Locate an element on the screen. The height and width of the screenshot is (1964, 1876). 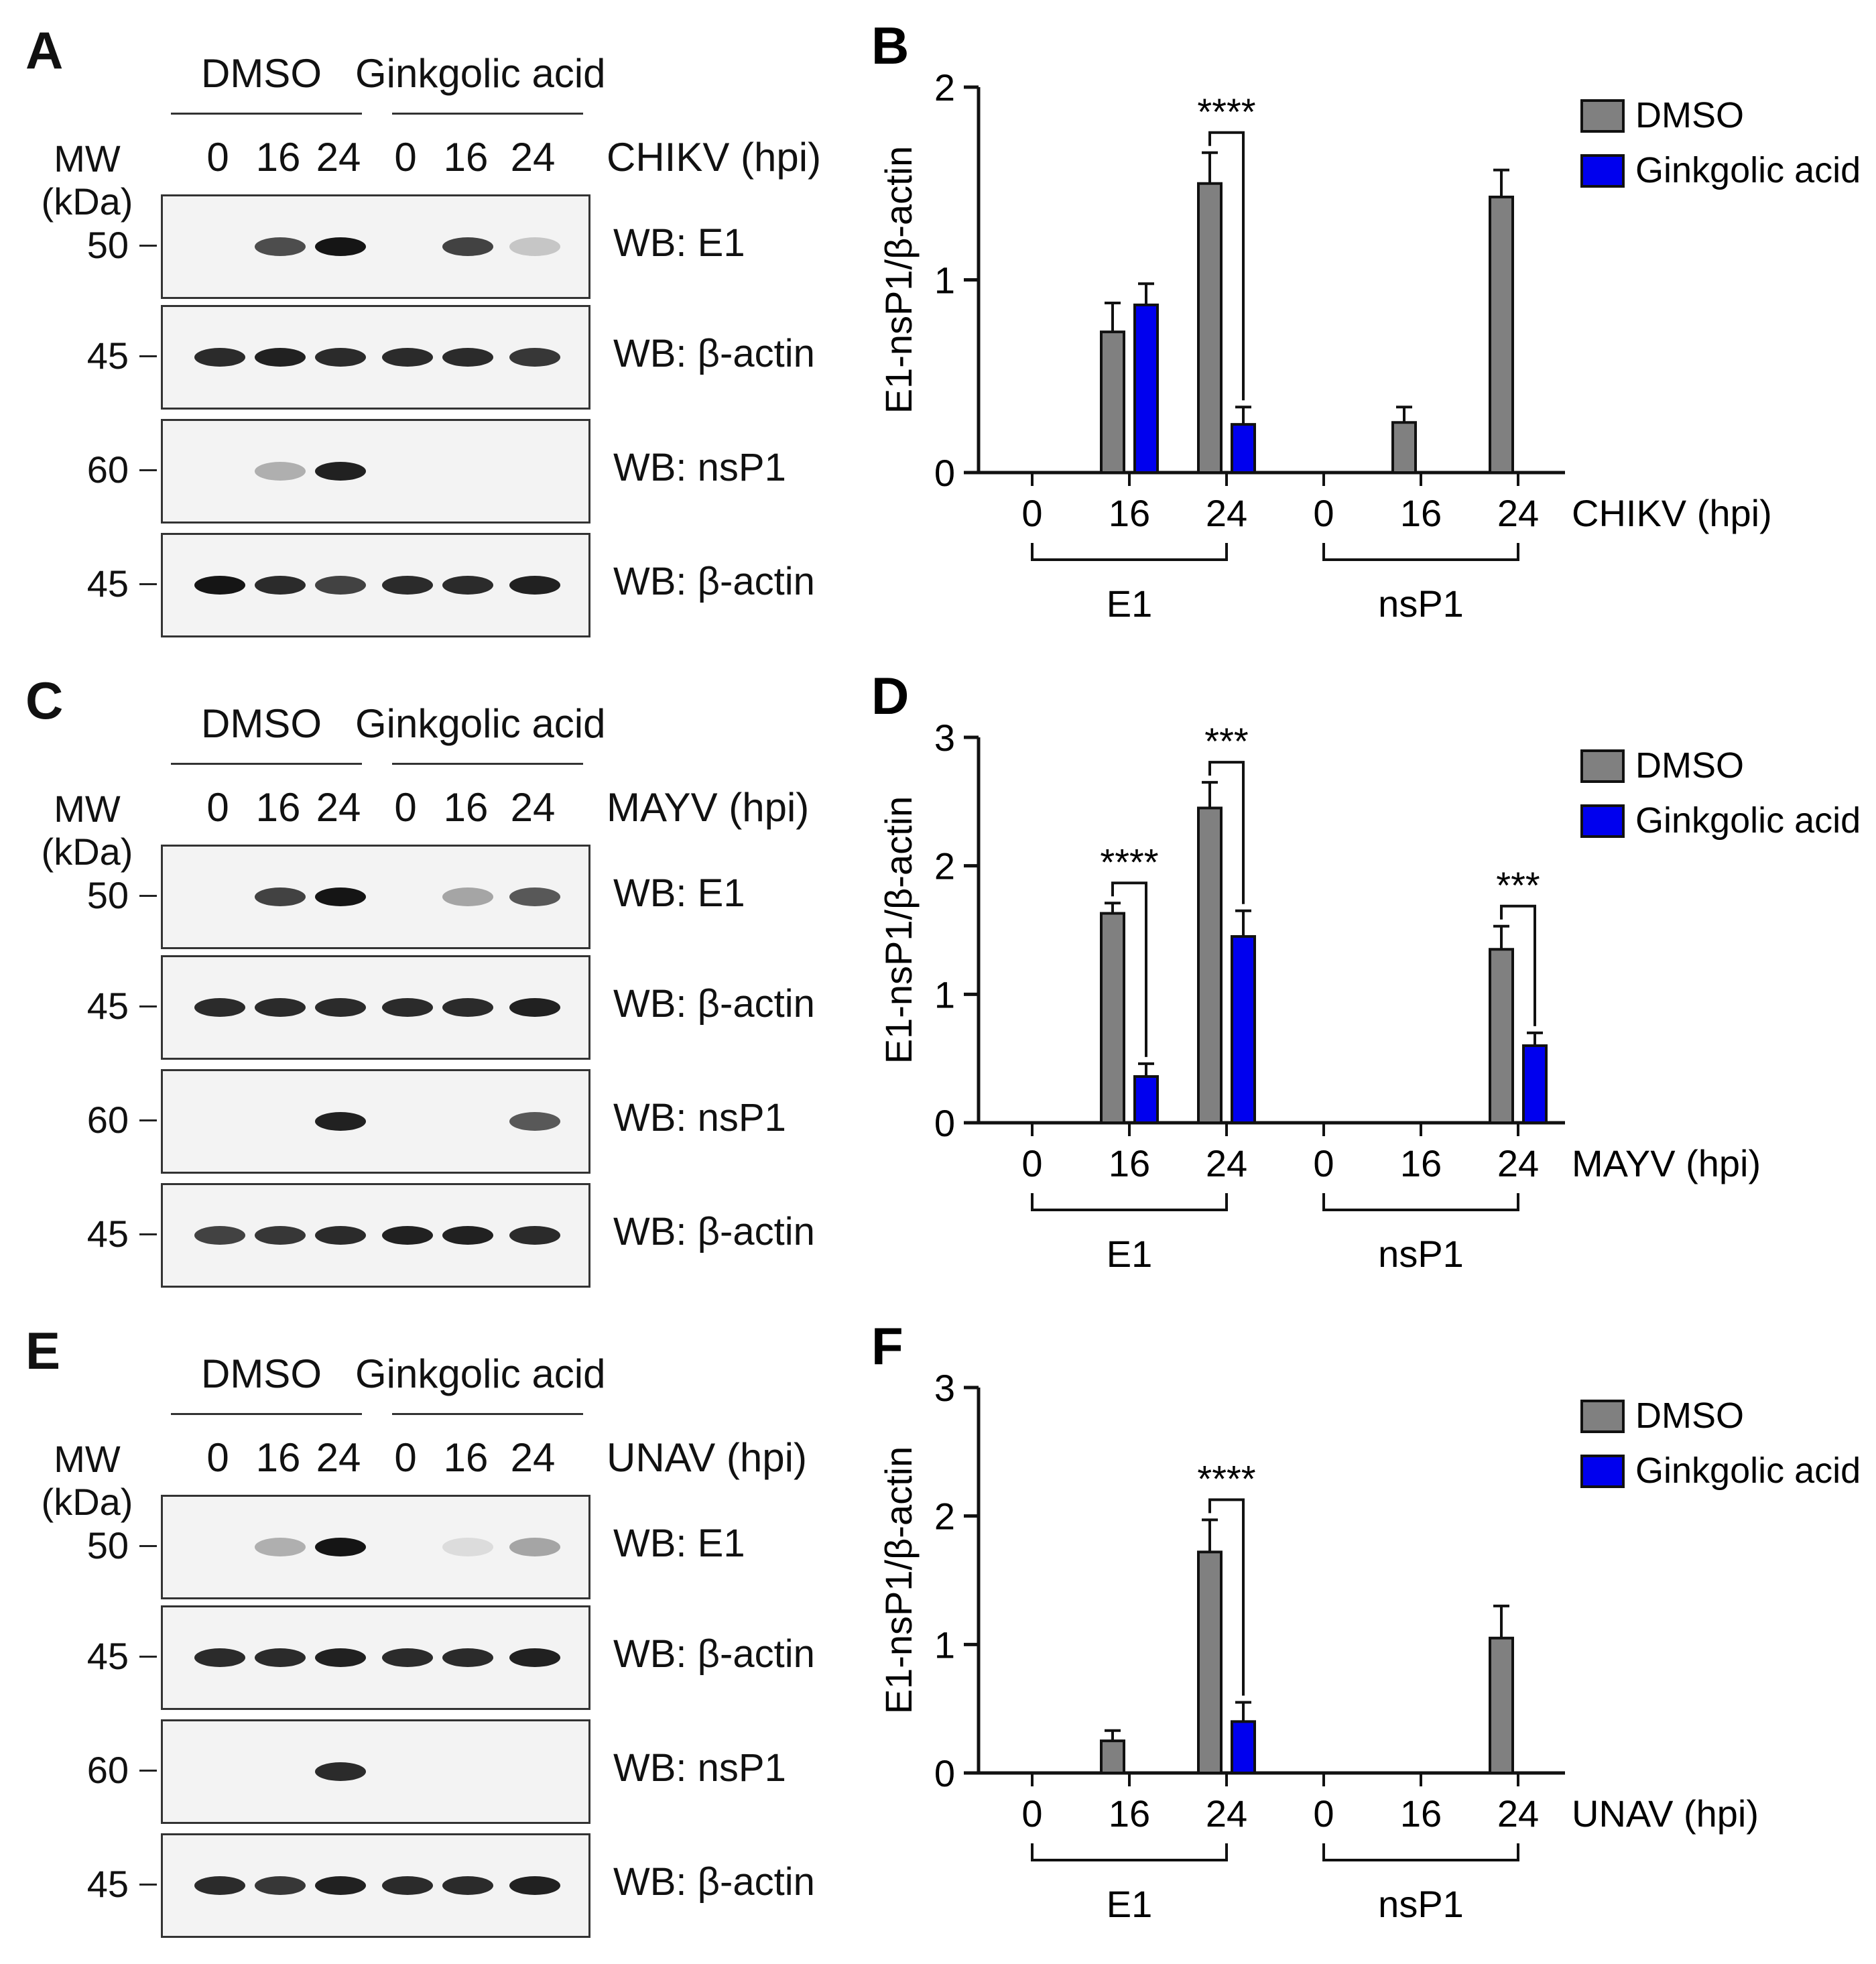
panel-letter: B is located at coordinates (890, 46).